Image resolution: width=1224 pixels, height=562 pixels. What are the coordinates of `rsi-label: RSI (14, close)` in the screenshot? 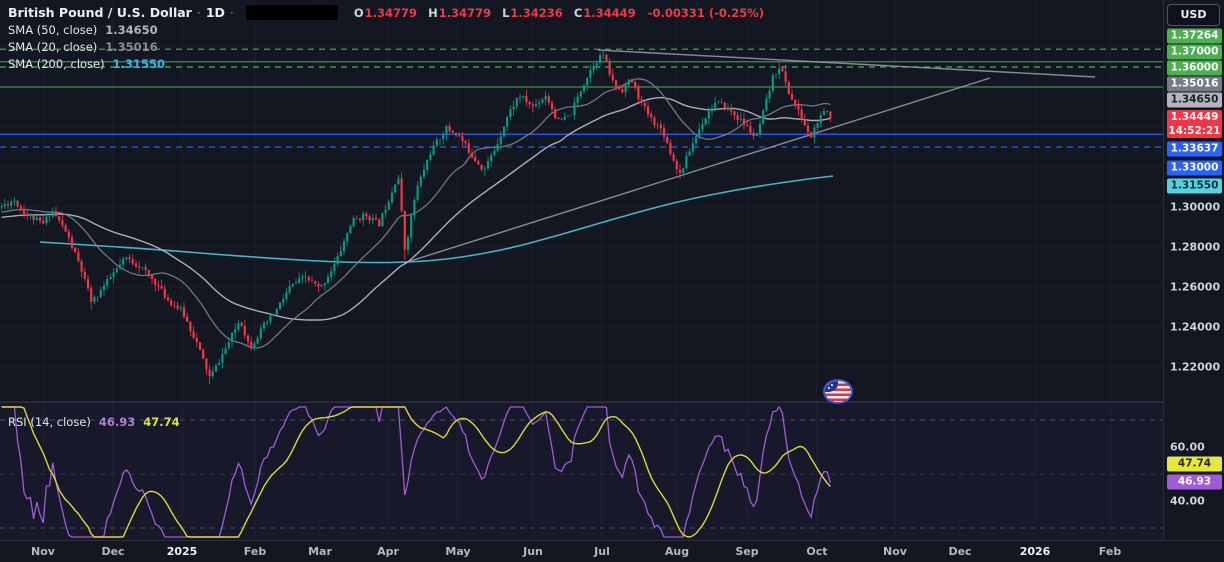 It's located at (49, 421).